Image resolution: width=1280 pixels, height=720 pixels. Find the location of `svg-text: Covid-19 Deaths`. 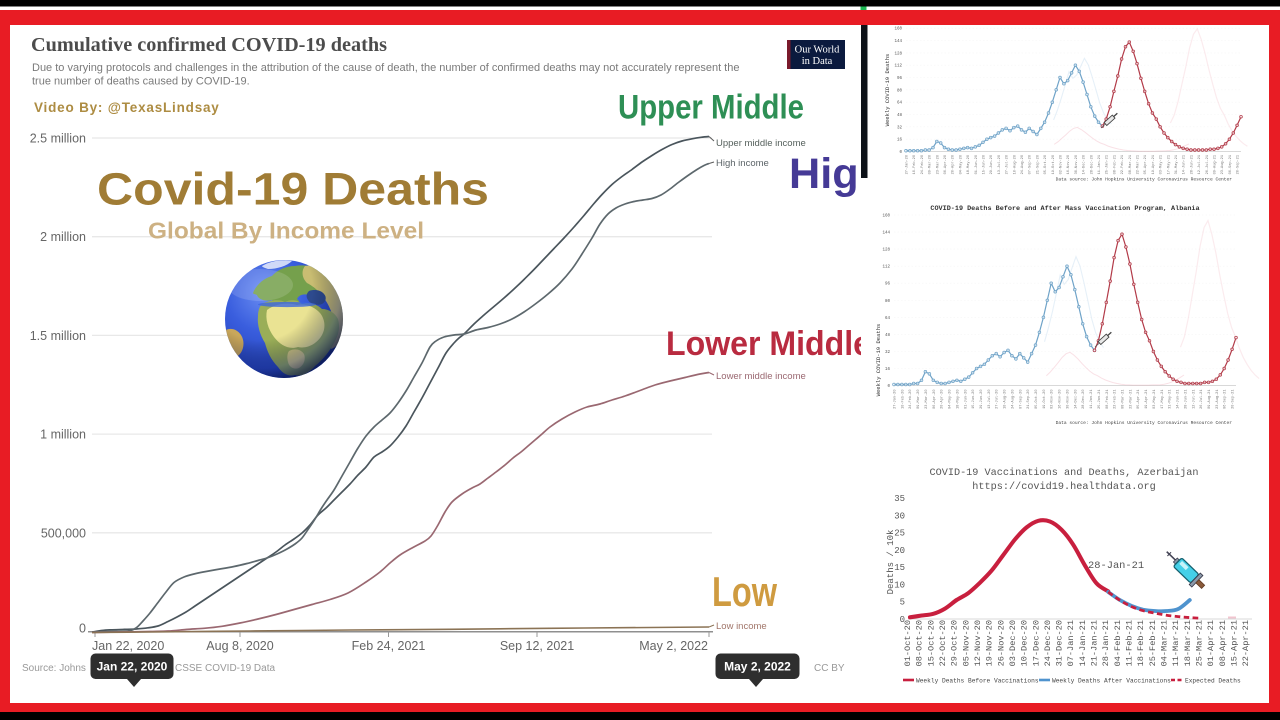

svg-text: Covid-19 Deaths is located at coordinates (293, 189).